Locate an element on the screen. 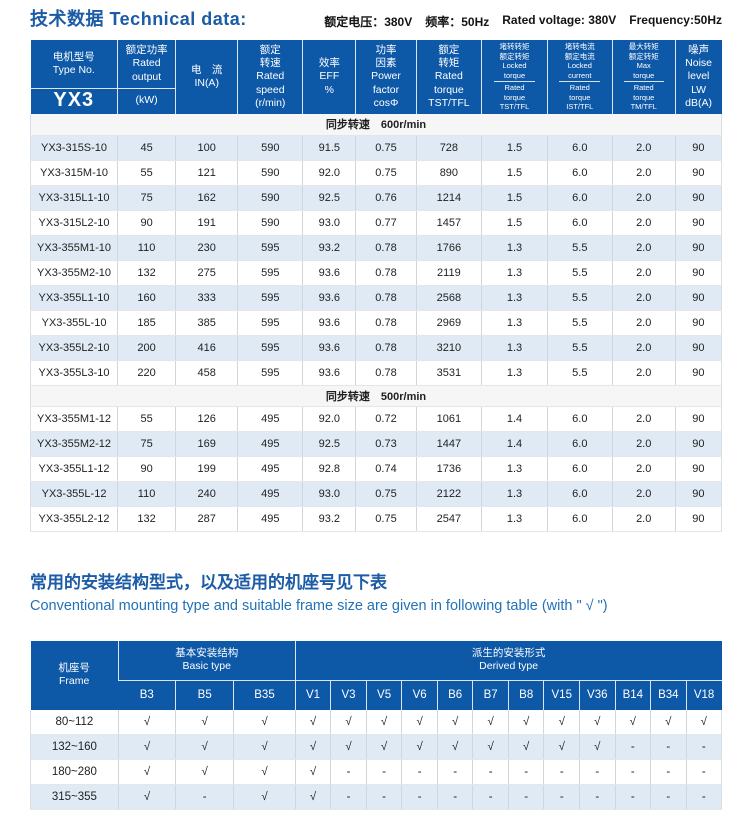 The image size is (750, 828). header-line: 额定电流 is located at coordinates (579, 56).